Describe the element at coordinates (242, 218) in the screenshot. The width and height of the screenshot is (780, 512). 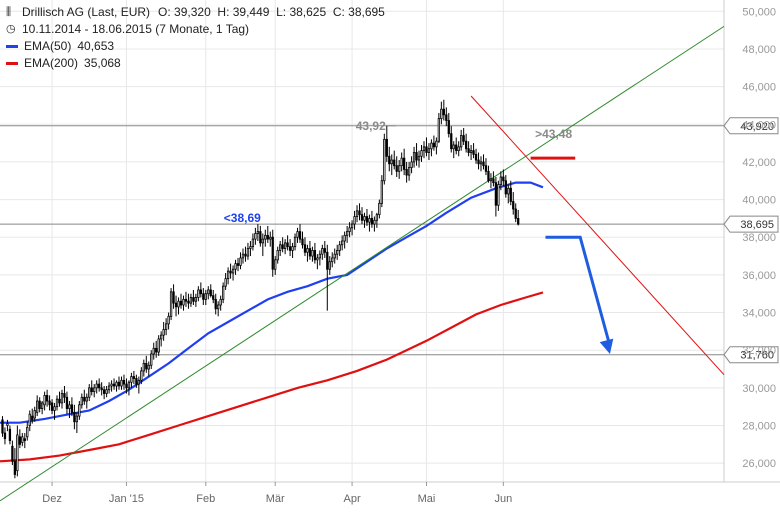
I see `annotation-label: <38,69` at that location.